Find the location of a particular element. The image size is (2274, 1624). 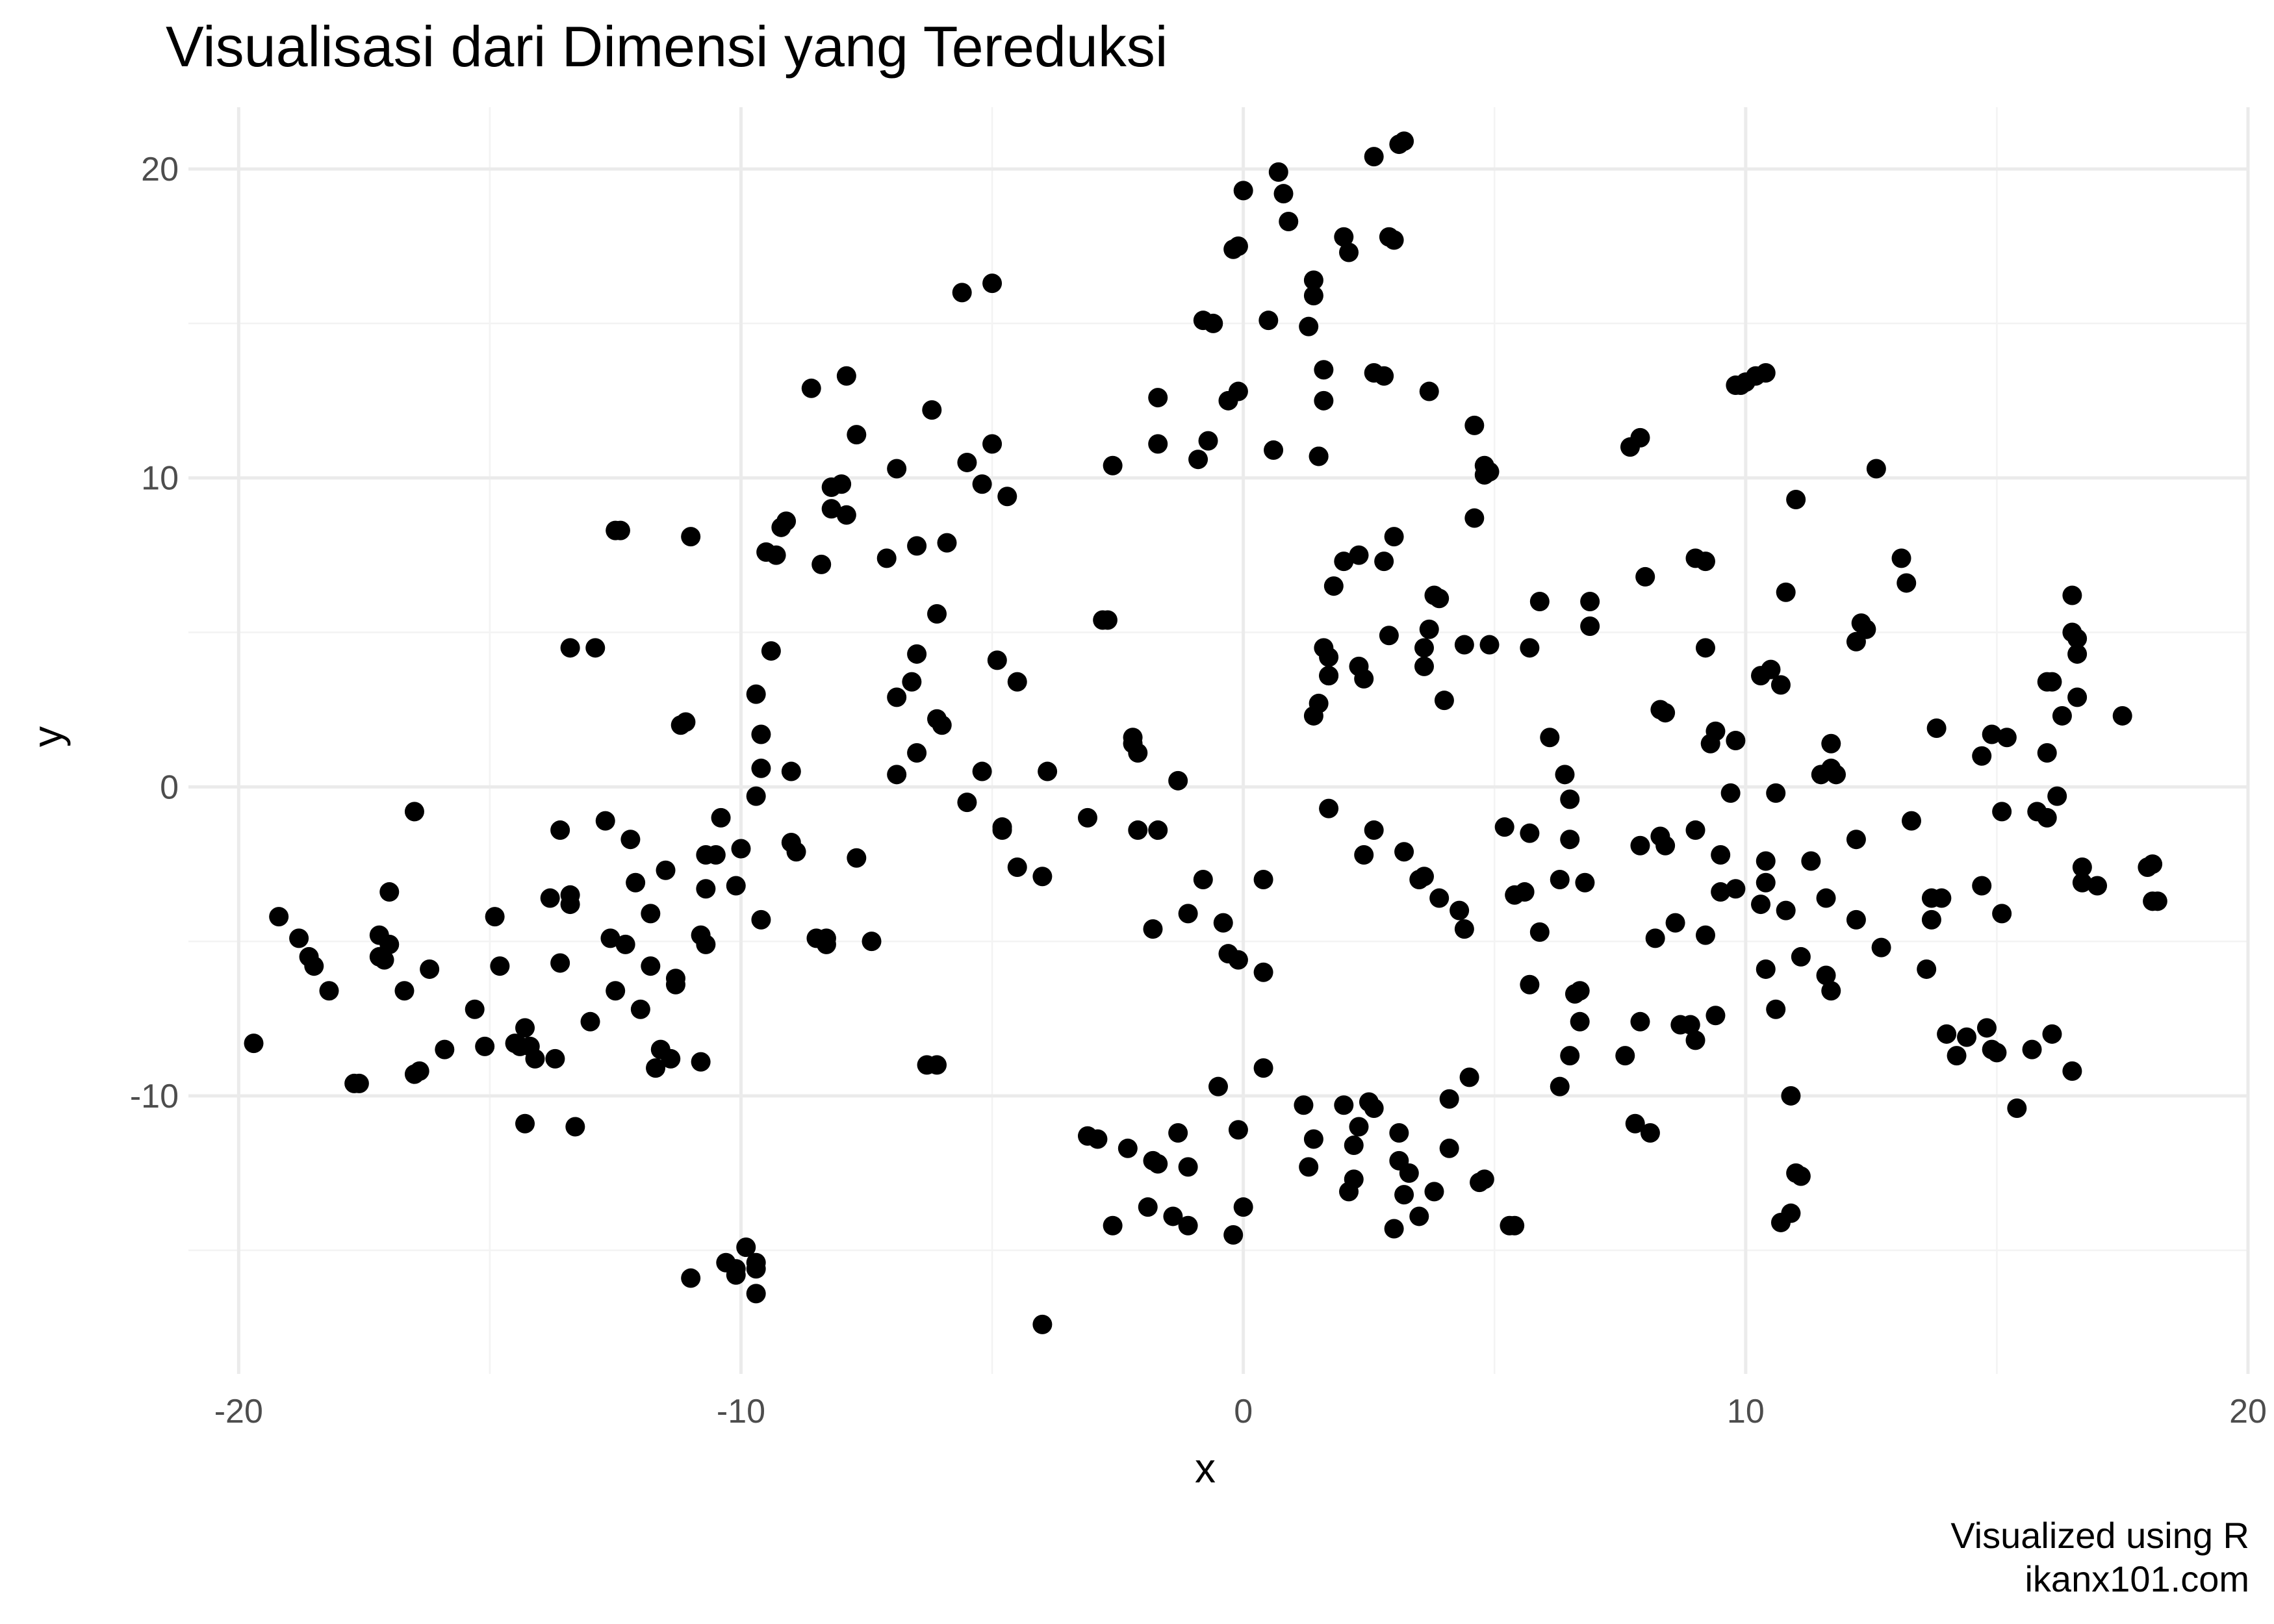

x-tick-label: -20 is located at coordinates (238, 1411).